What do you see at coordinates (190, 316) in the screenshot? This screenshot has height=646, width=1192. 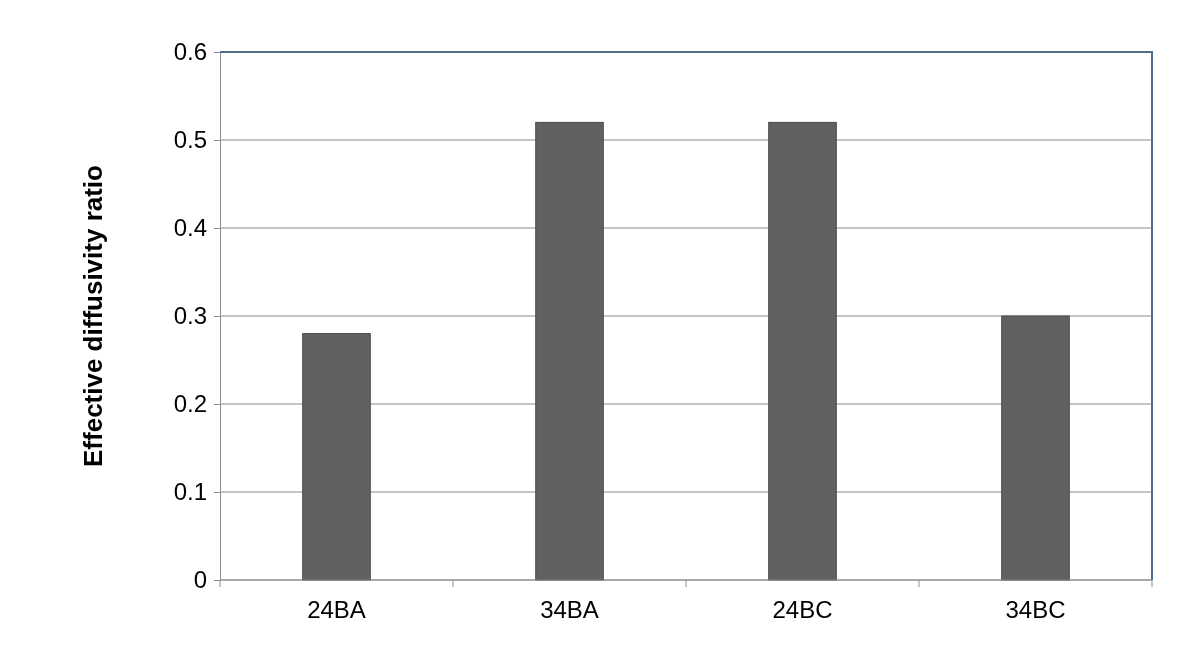 I see `y-tick-label: 0.3` at bounding box center [190, 316].